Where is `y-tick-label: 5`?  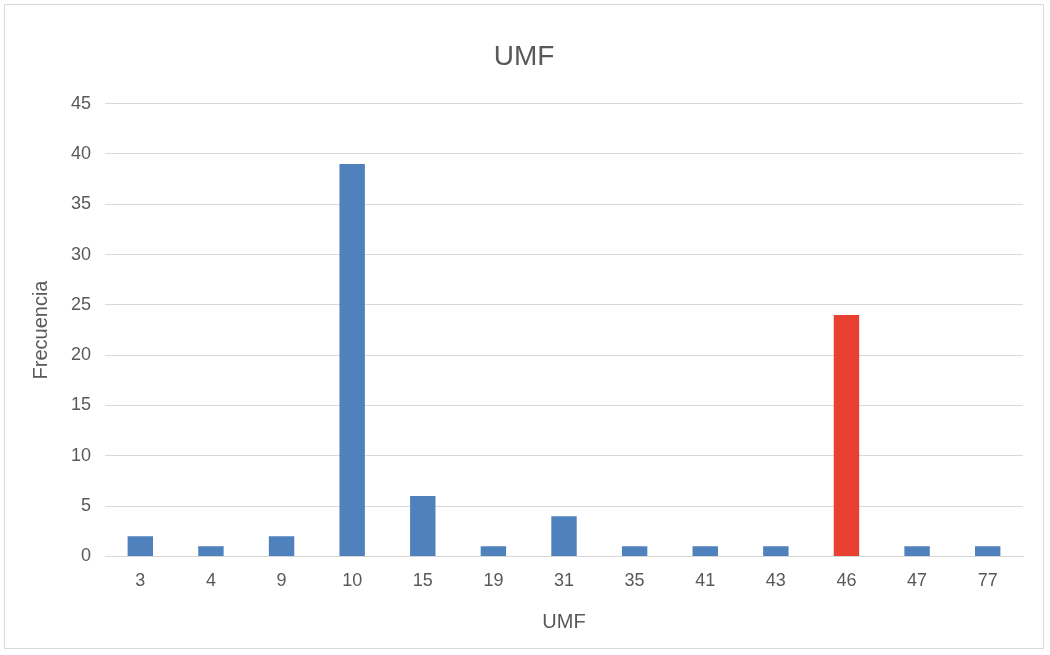
y-tick-label: 5 is located at coordinates (86, 505).